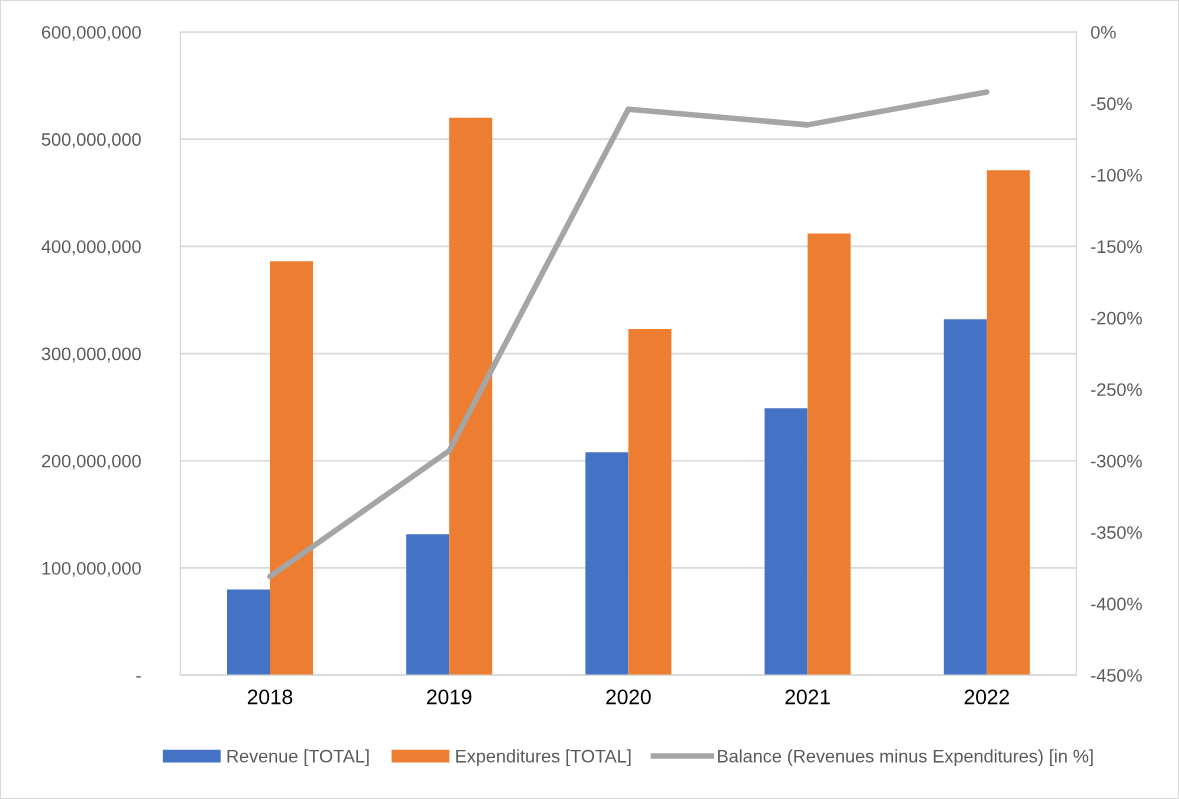 Image resolution: width=1179 pixels, height=799 pixels. Describe the element at coordinates (1111, 104) in the screenshot. I see `y2-tick-label: -50%` at that location.